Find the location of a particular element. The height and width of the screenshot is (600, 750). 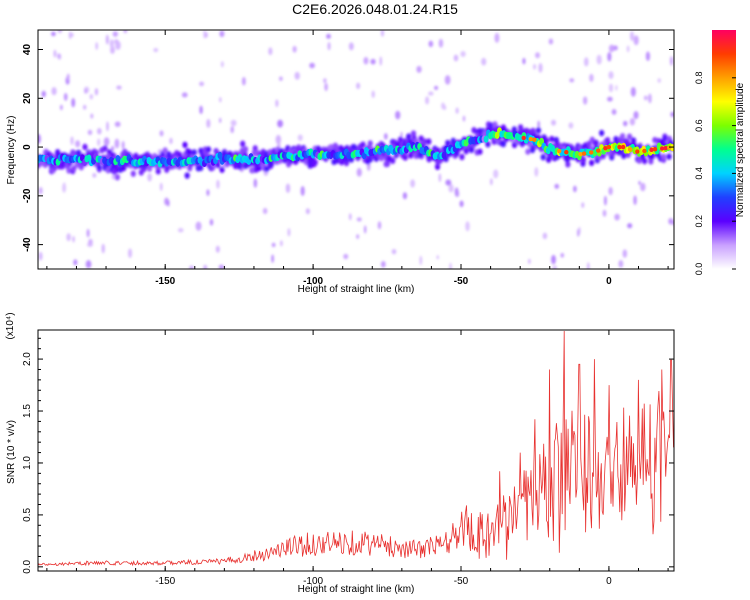

spectrogram-x-tick-label: -100 is located at coordinates (313, 281).